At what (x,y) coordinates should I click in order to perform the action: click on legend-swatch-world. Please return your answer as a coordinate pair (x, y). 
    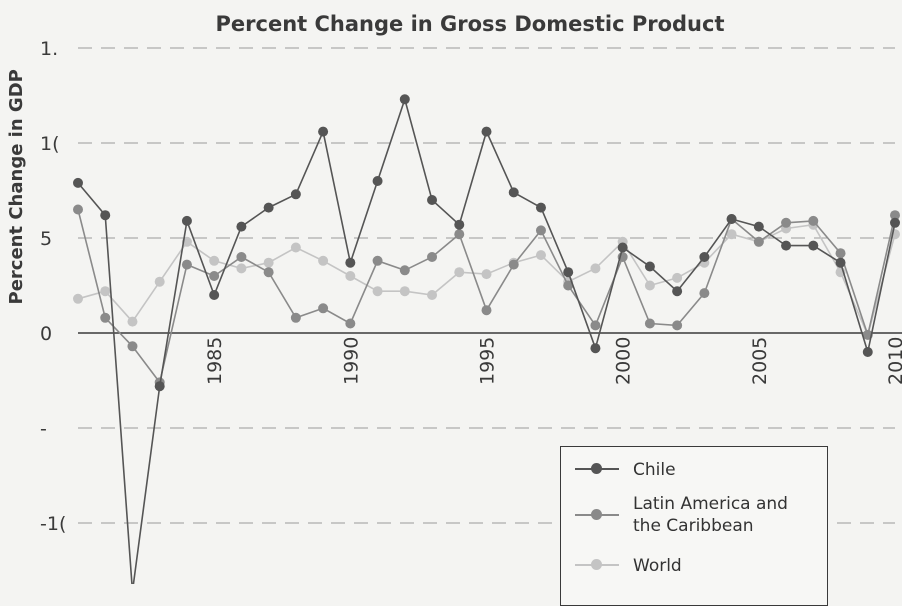
    Looking at the image, I should click on (597, 565).